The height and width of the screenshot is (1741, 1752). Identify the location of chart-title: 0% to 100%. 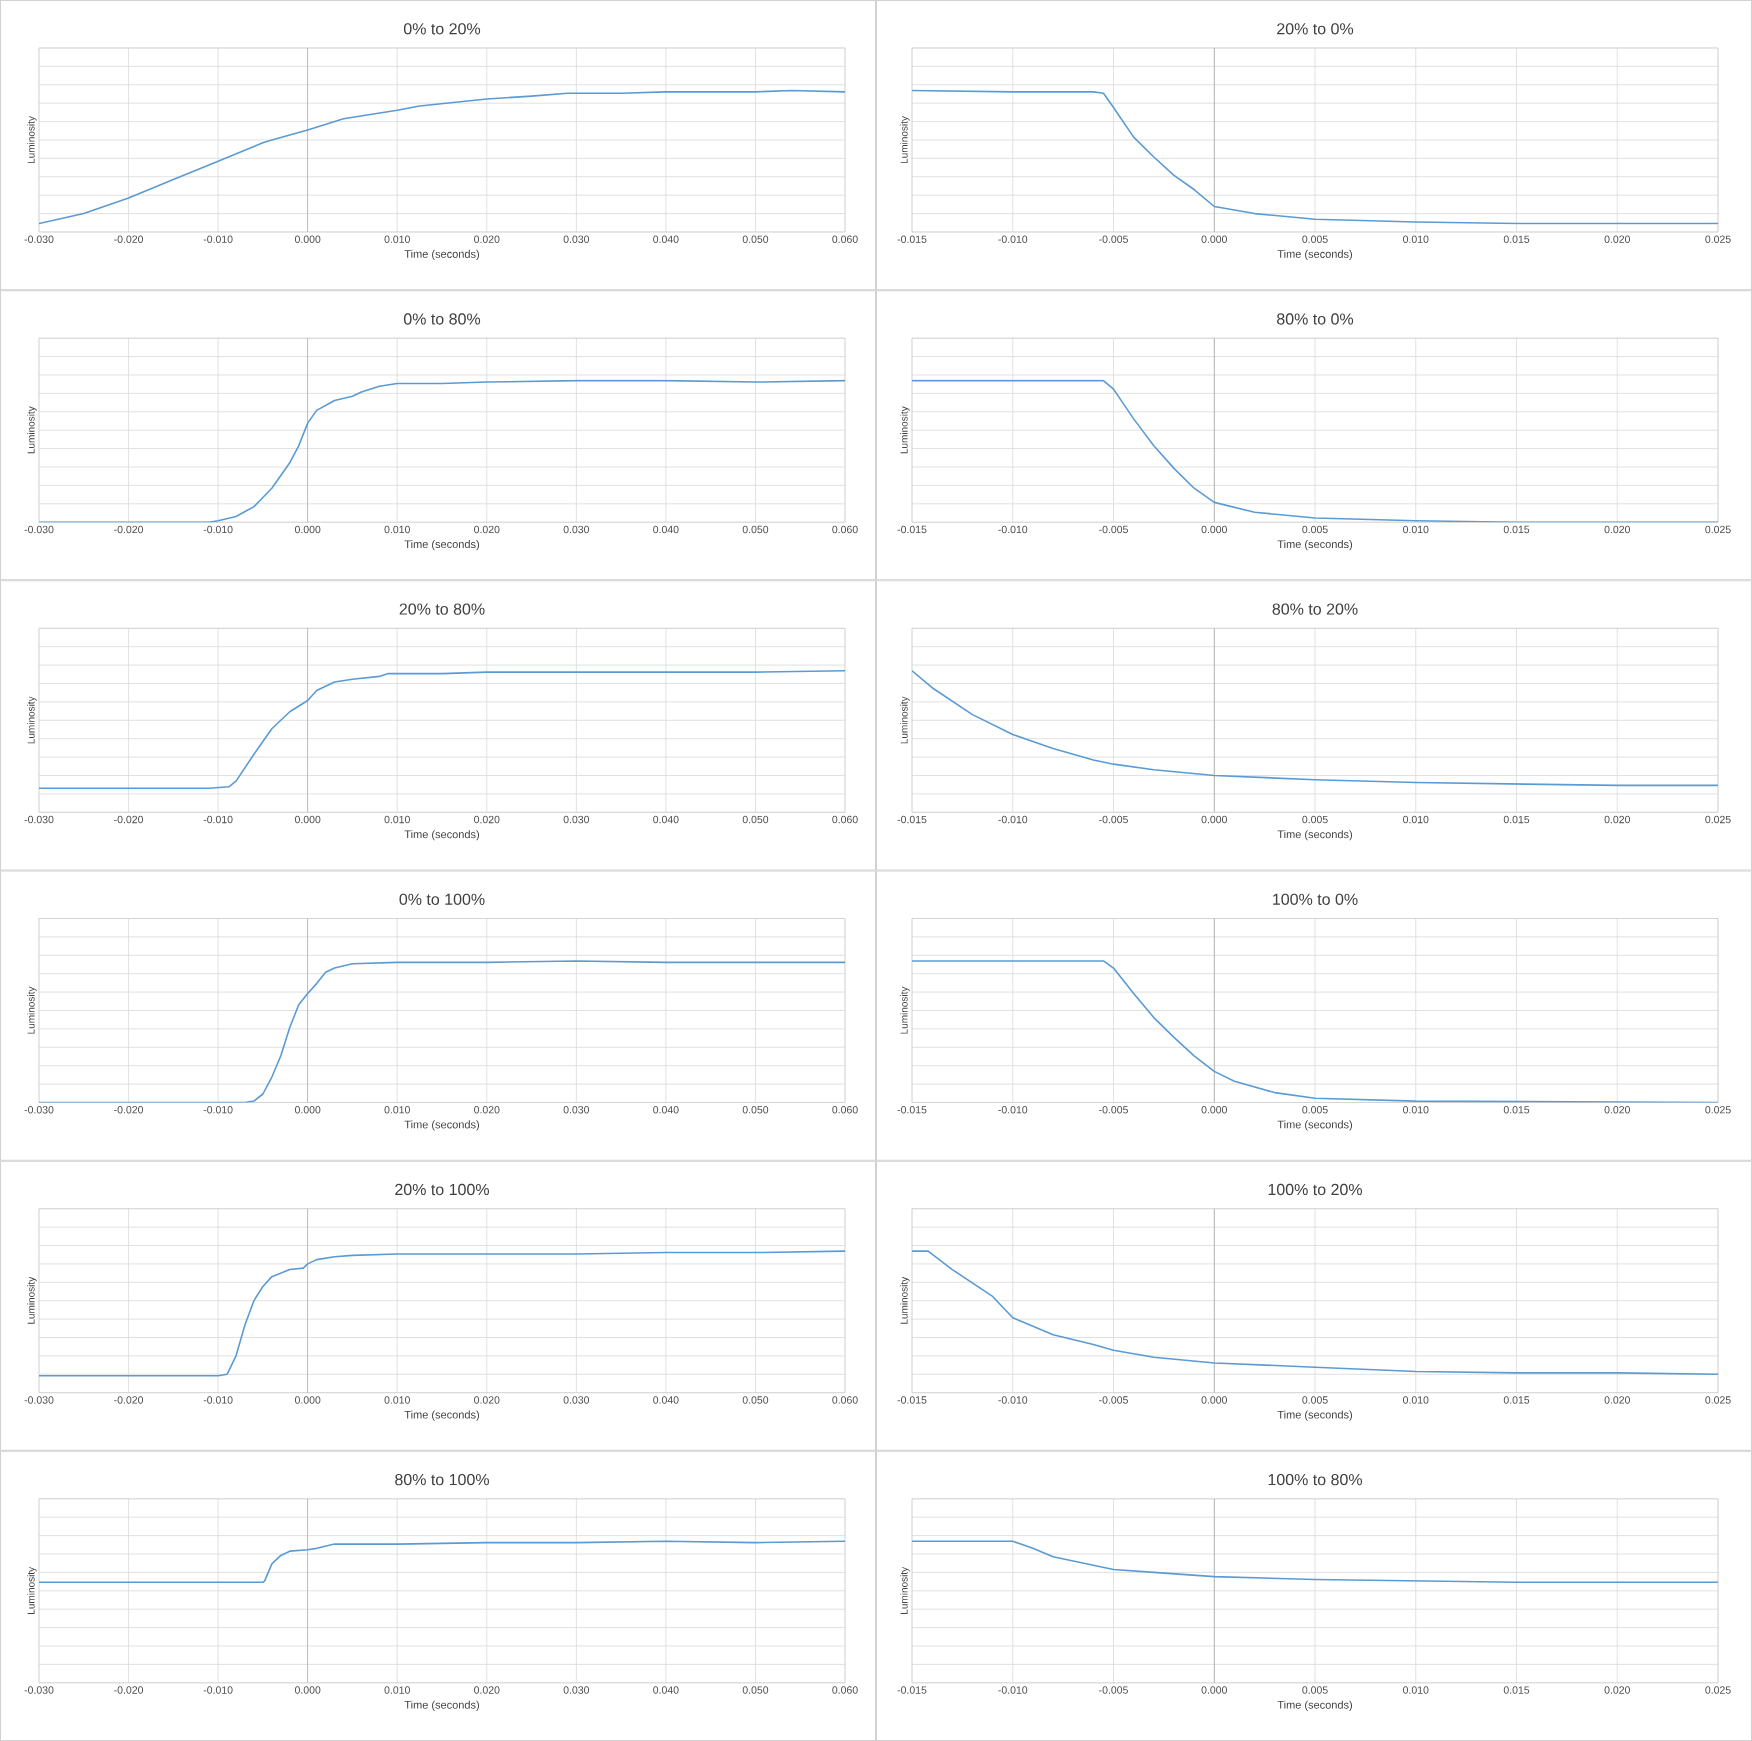
(442, 899).